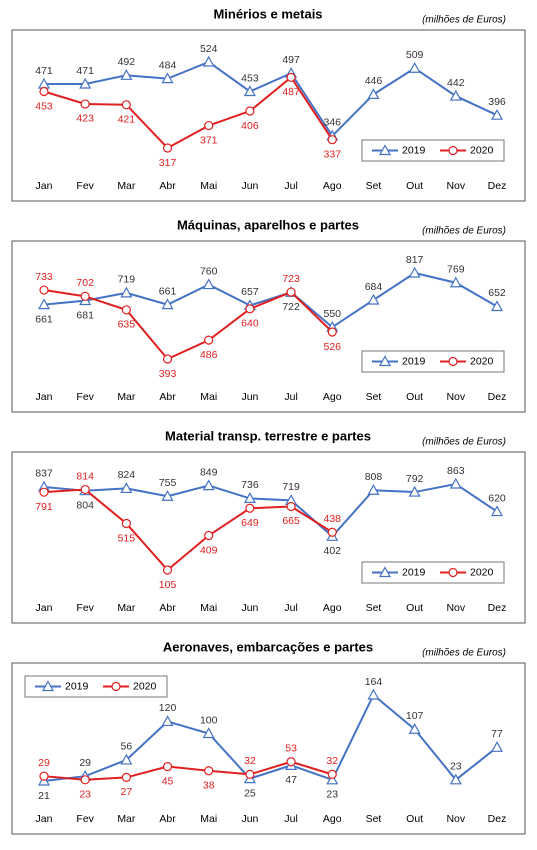  What do you see at coordinates (374, 81) in the screenshot?
I see `data-label: 446` at bounding box center [374, 81].